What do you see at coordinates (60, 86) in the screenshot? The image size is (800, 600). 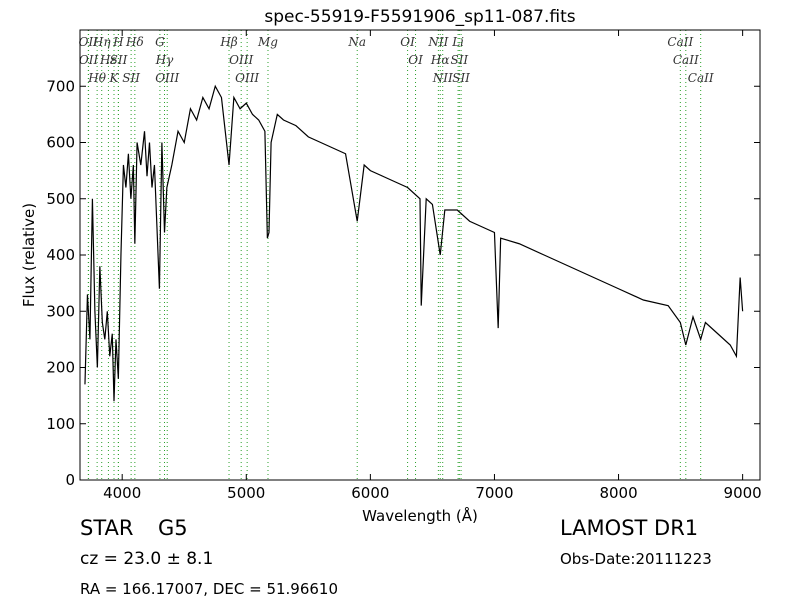 I see `y-tick-label: 700` at bounding box center [60, 86].